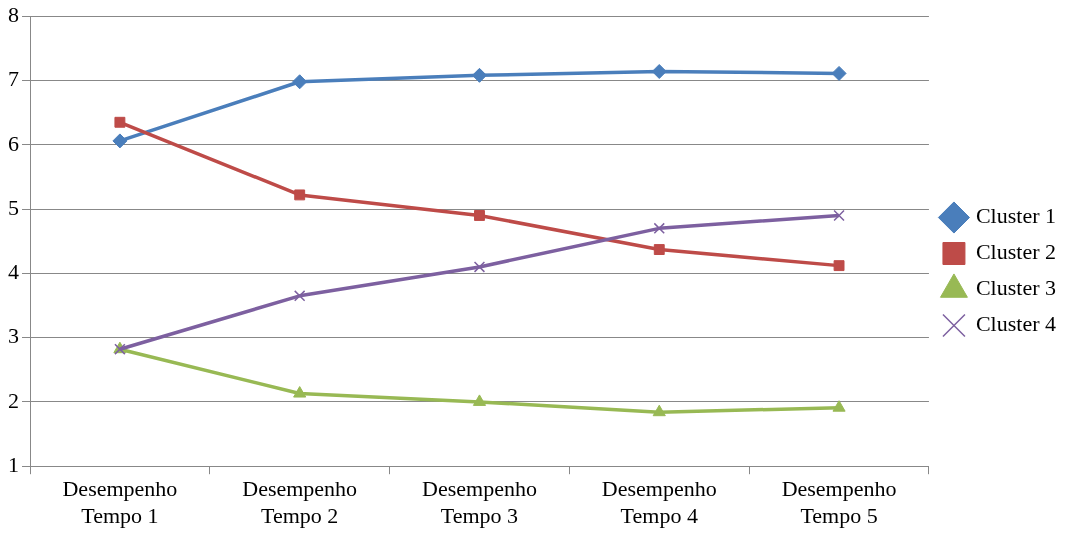 Image resolution: width=1071 pixels, height=533 pixels. Describe the element at coordinates (1016, 288) in the screenshot. I see `legend-label: Cluster 3` at that location.